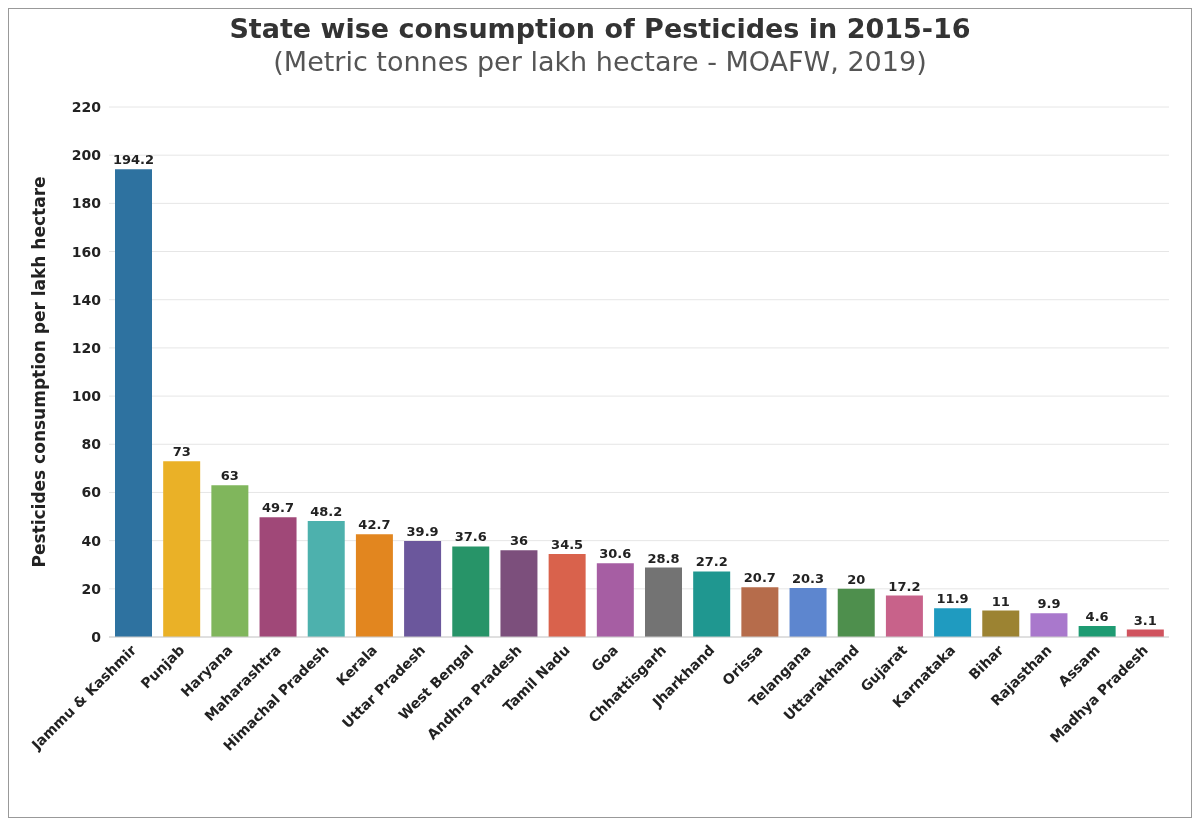 This screenshot has height=826, width=1200. What do you see at coordinates (86, 347) in the screenshot?
I see `y-tick-label: 120` at bounding box center [86, 347].